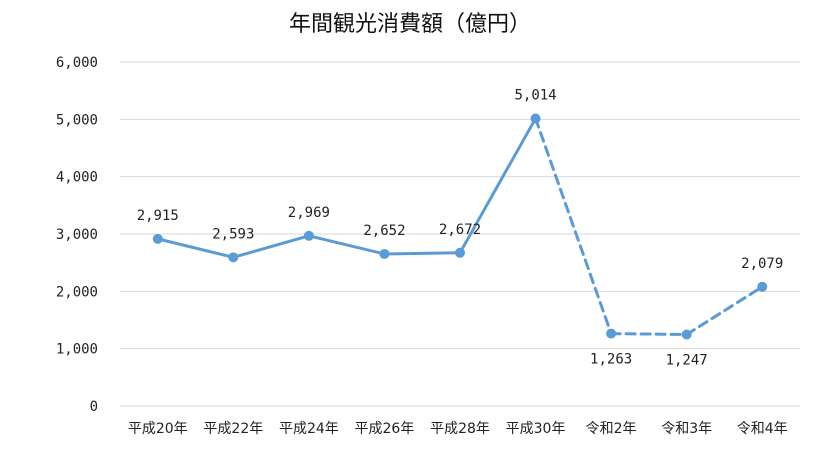 Image resolution: width=820 pixels, height=451 pixels. I want to click on data-label: 2,672, so click(460, 230).